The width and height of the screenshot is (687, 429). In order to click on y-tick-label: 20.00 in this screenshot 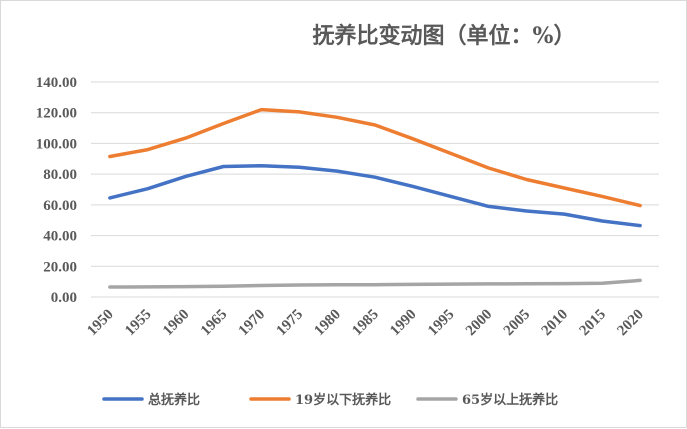, I will do `click(60, 267)`.